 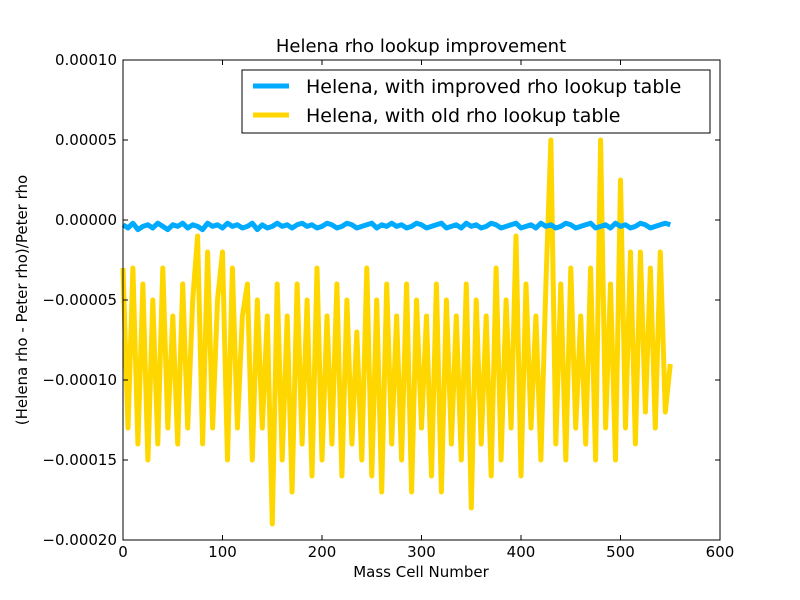 I want to click on legend-label-old: Helena, with old rho lookup table, so click(x=463, y=116).